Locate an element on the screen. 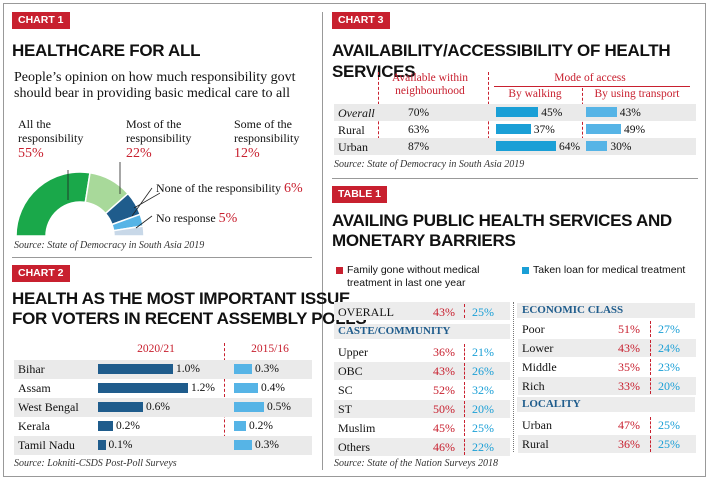 The image size is (710, 480). legend-blue-label: Taken loan for medical treatment is located at coordinates (609, 270).